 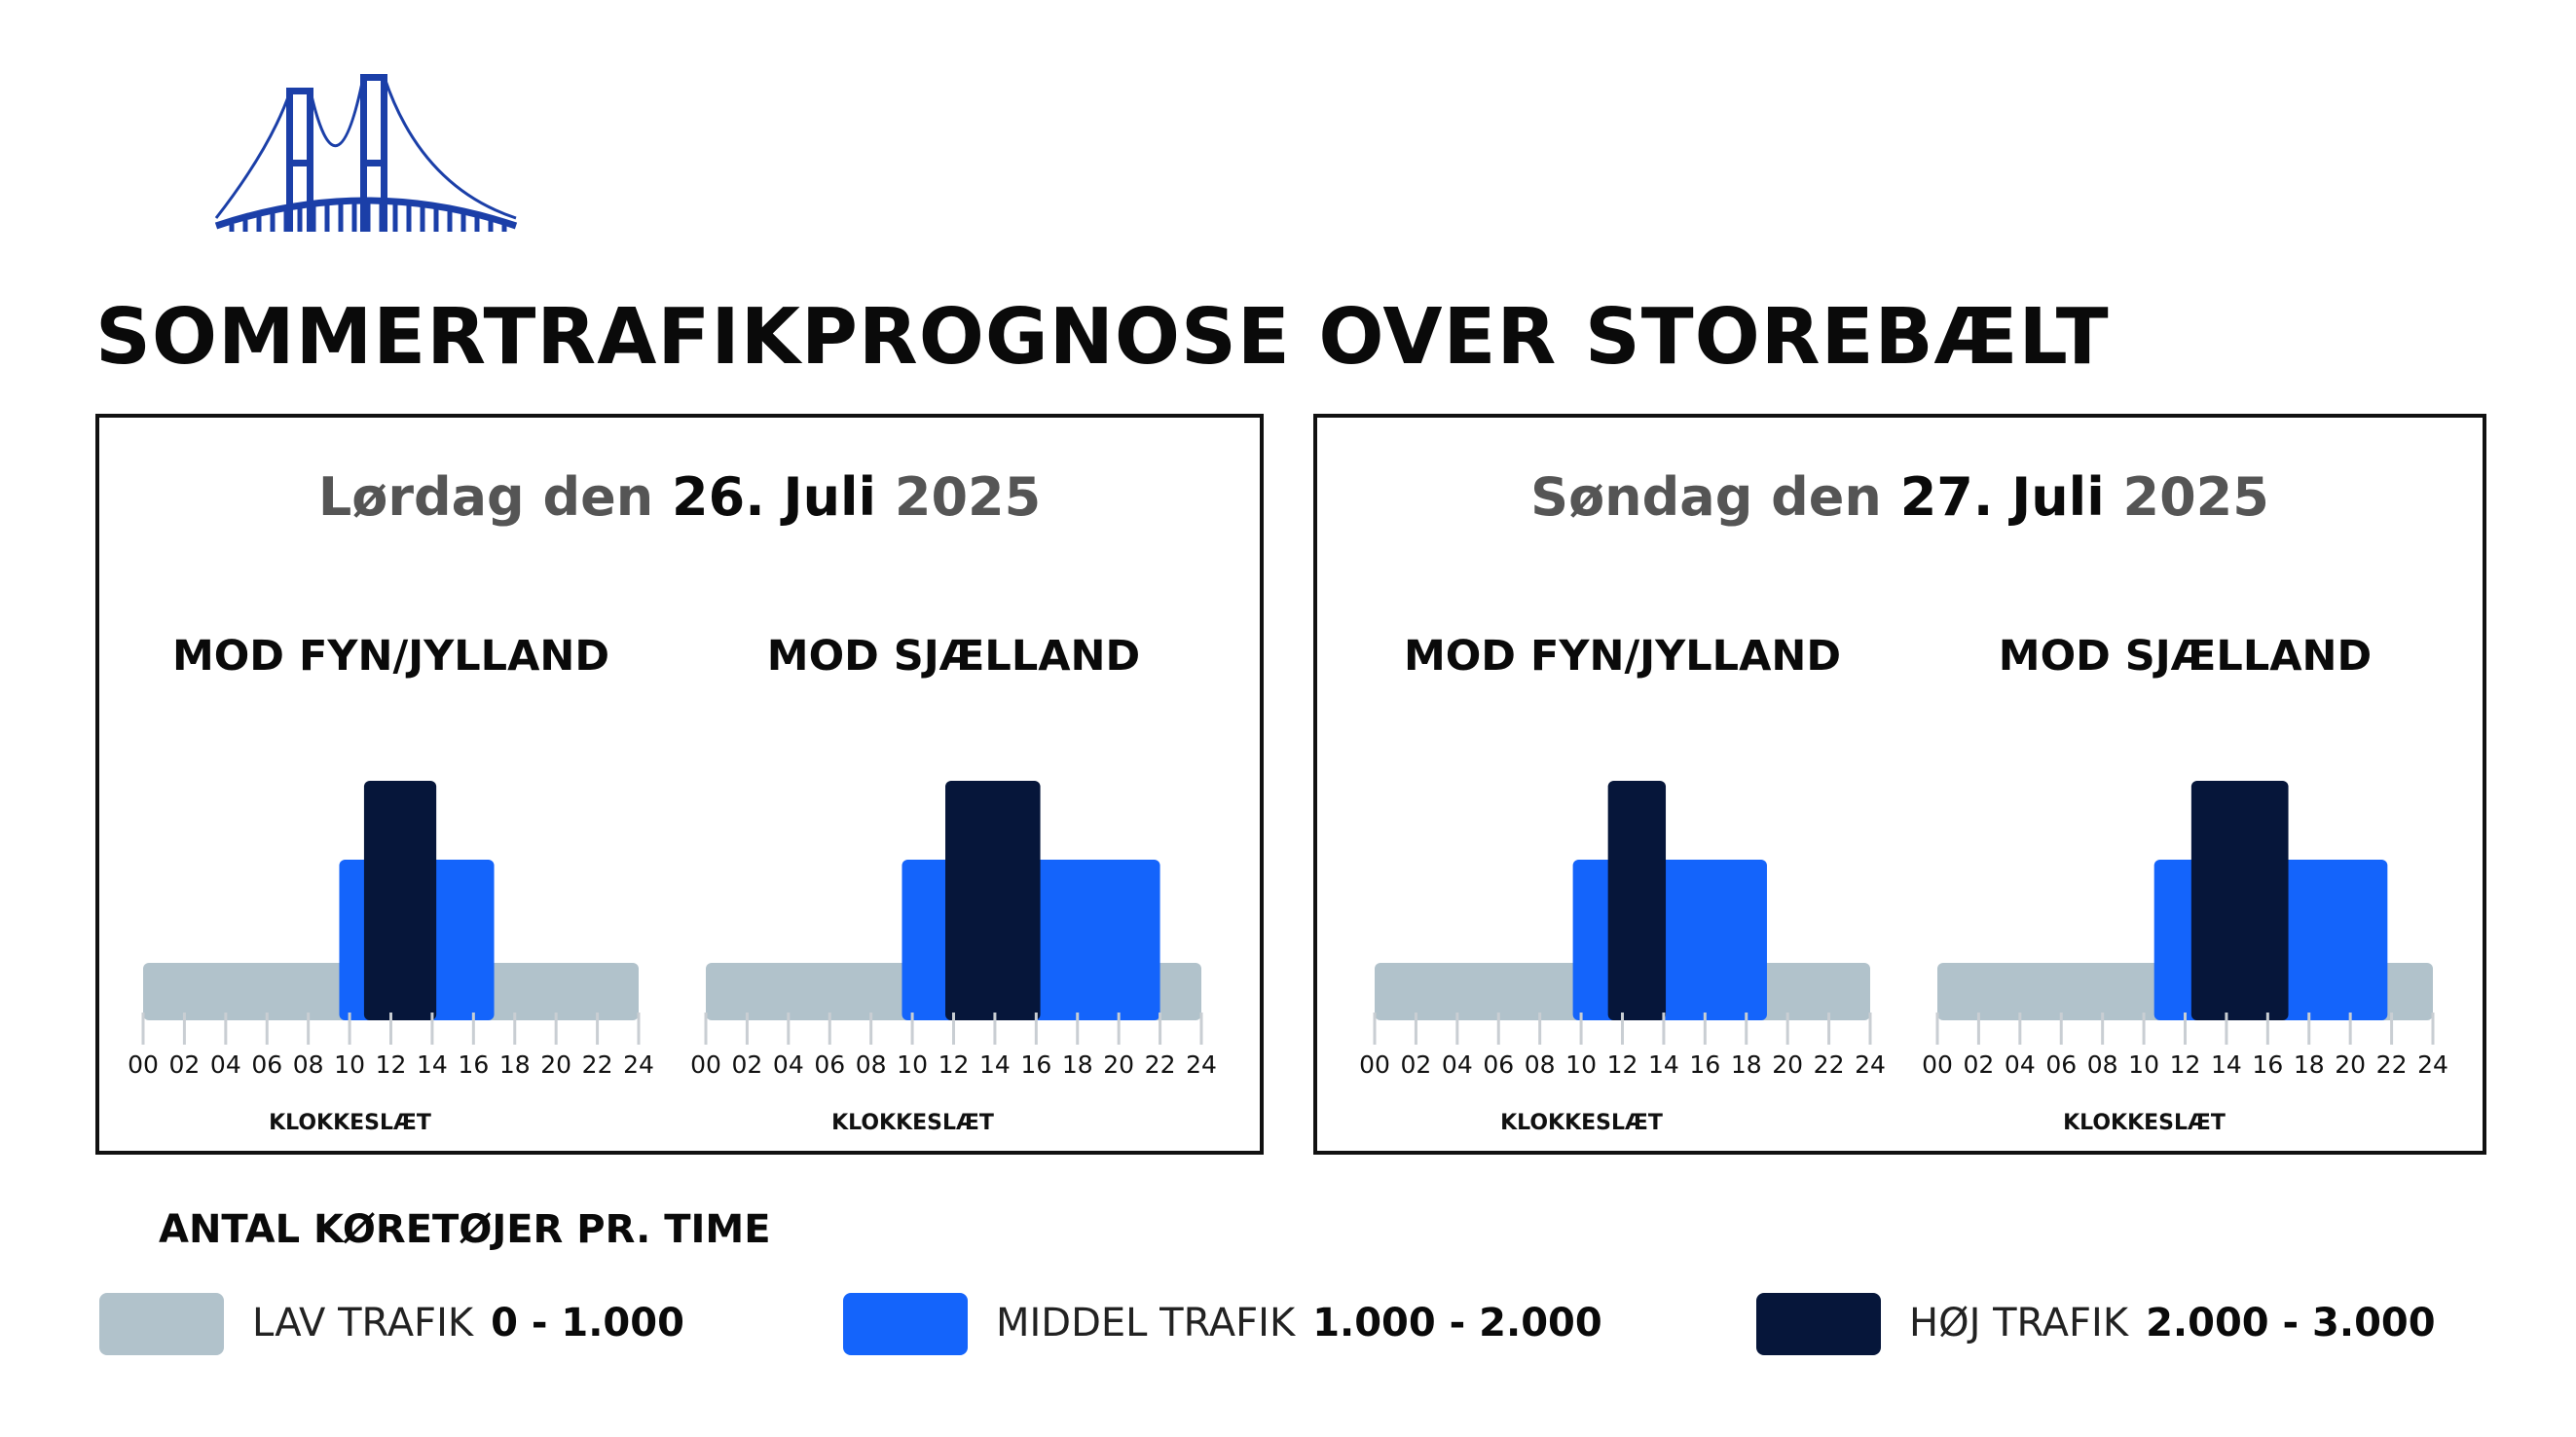 What do you see at coordinates (1146, 1323) in the screenshot?
I see `legend-label-text: MIDDEL TRAFIK` at bounding box center [1146, 1323].